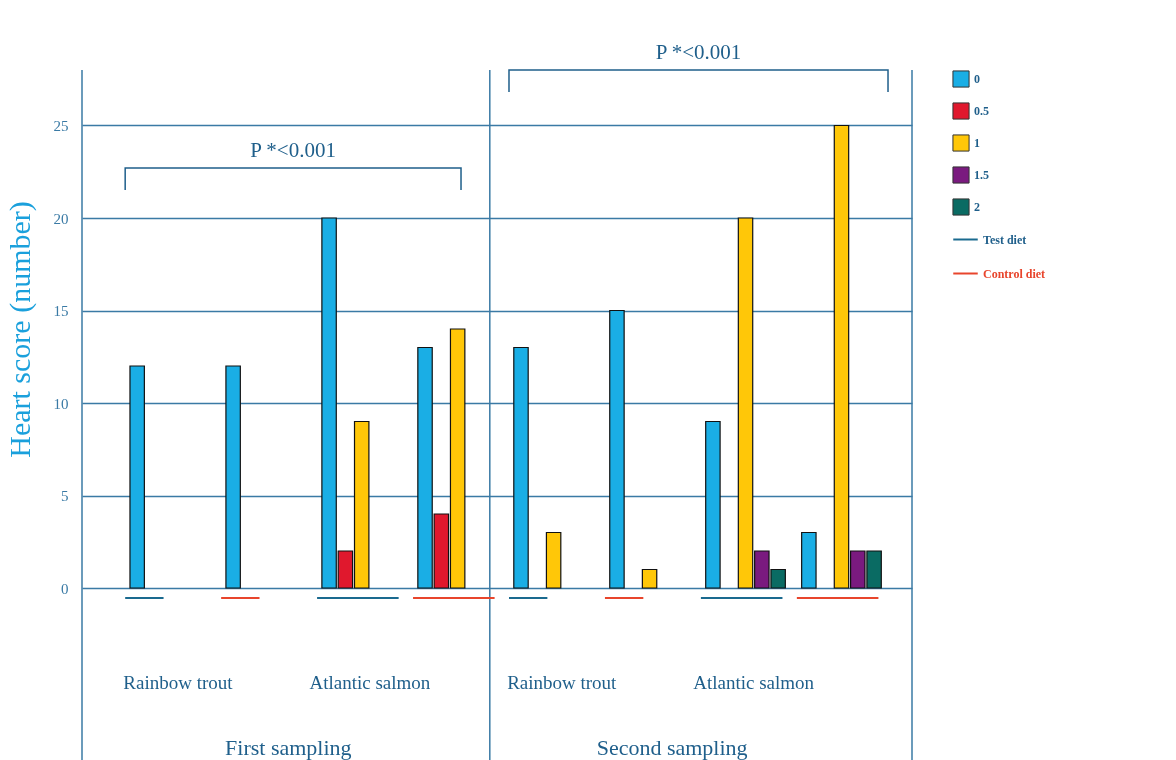  I want to click on y-tick-label: 5, so click(65, 496).